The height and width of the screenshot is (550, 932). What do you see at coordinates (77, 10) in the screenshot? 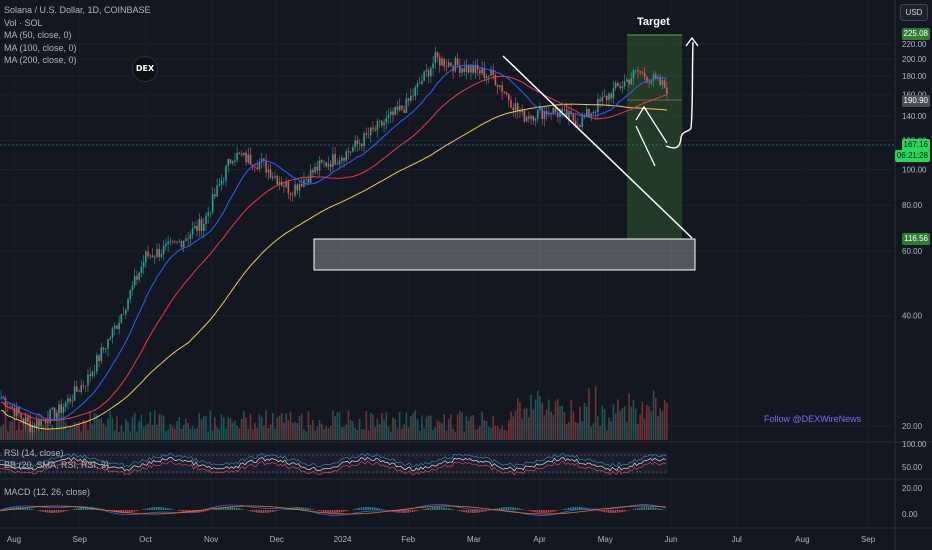
I see `symbol-title: Solana / U.S. Dollar, 1D, COINBASE` at bounding box center [77, 10].